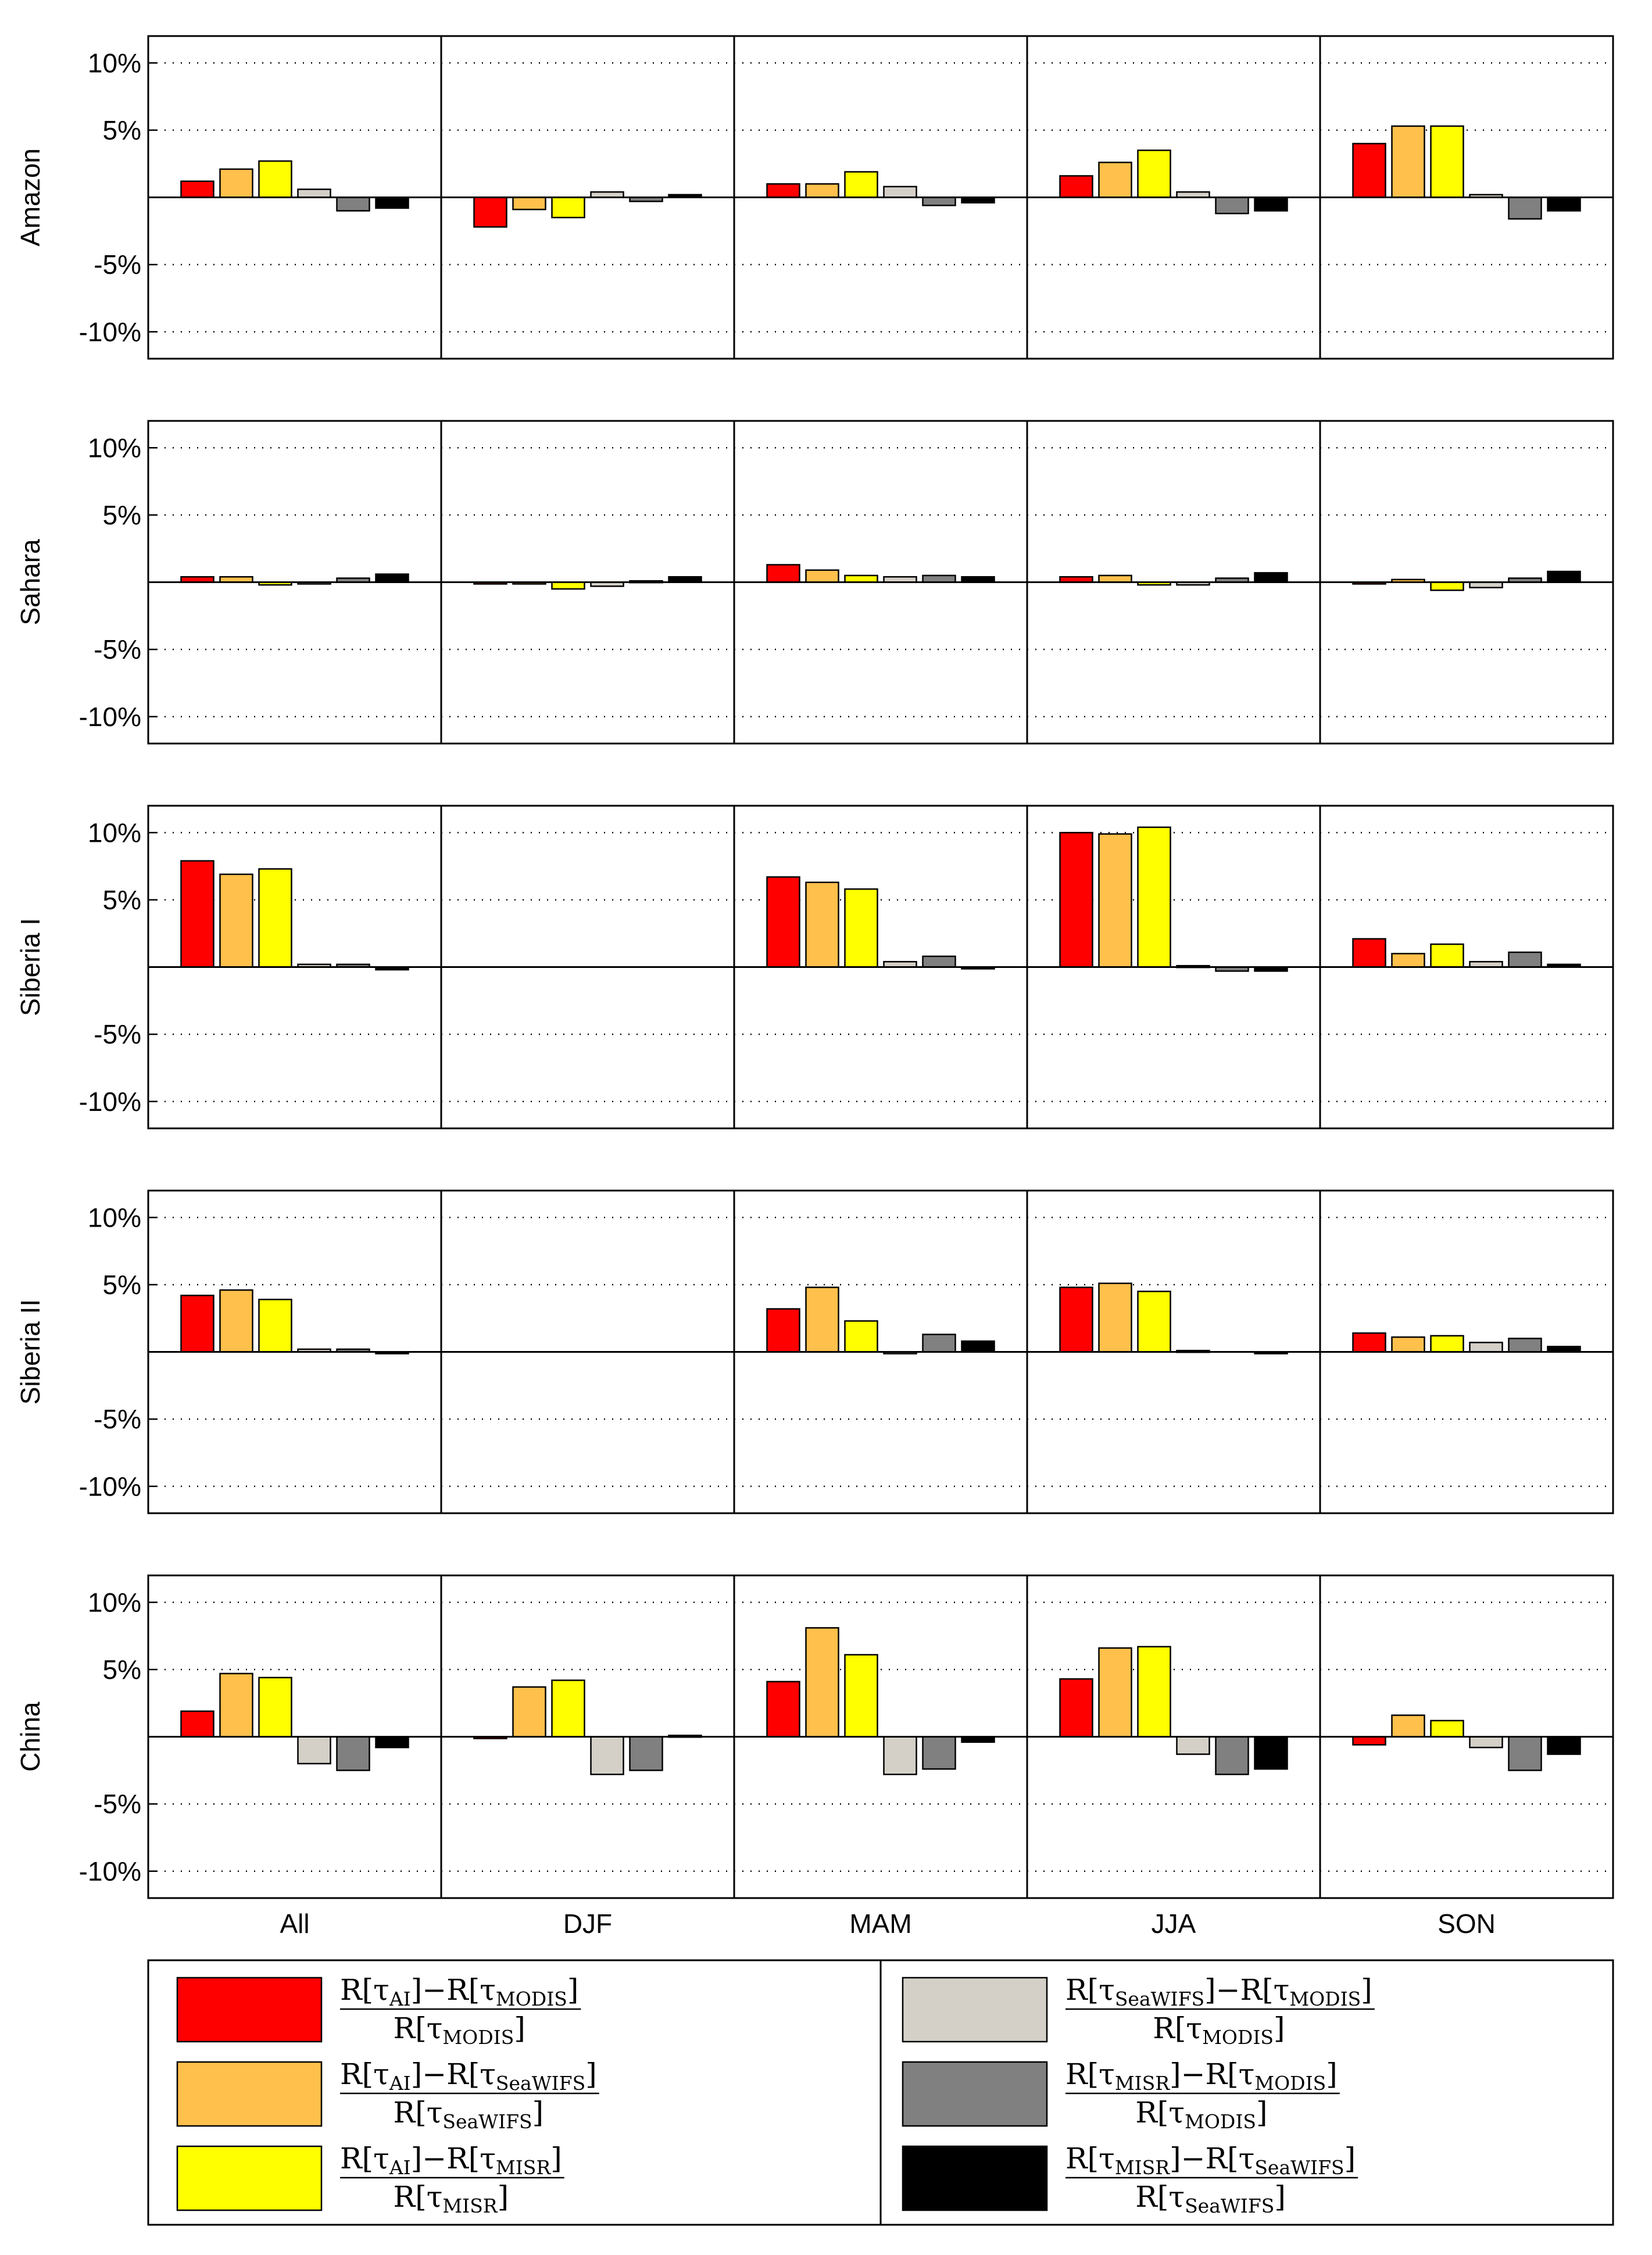  Describe the element at coordinates (939, 961) in the screenshot. I see `bar-siberia-i-mam-s5` at that location.